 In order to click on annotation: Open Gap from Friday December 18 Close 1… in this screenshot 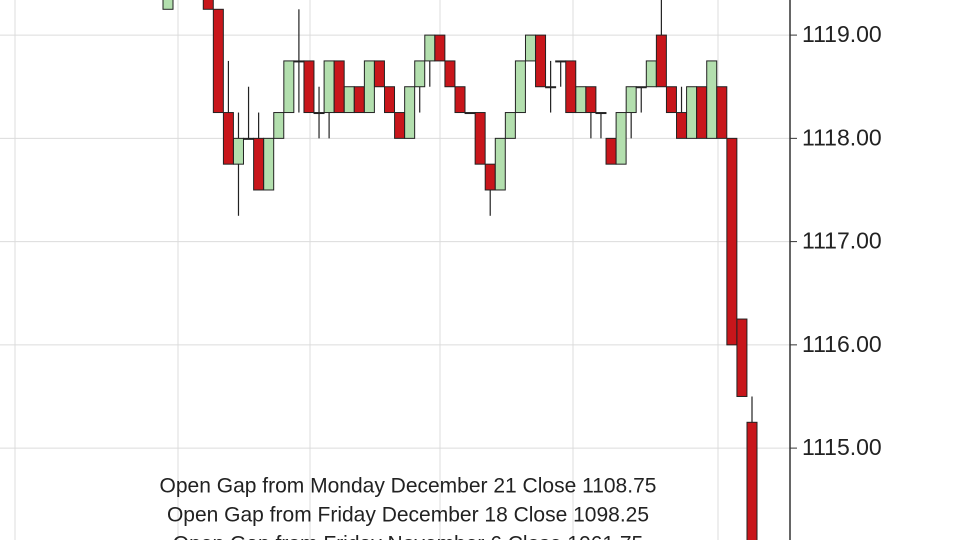, I will do `click(408, 515)`.